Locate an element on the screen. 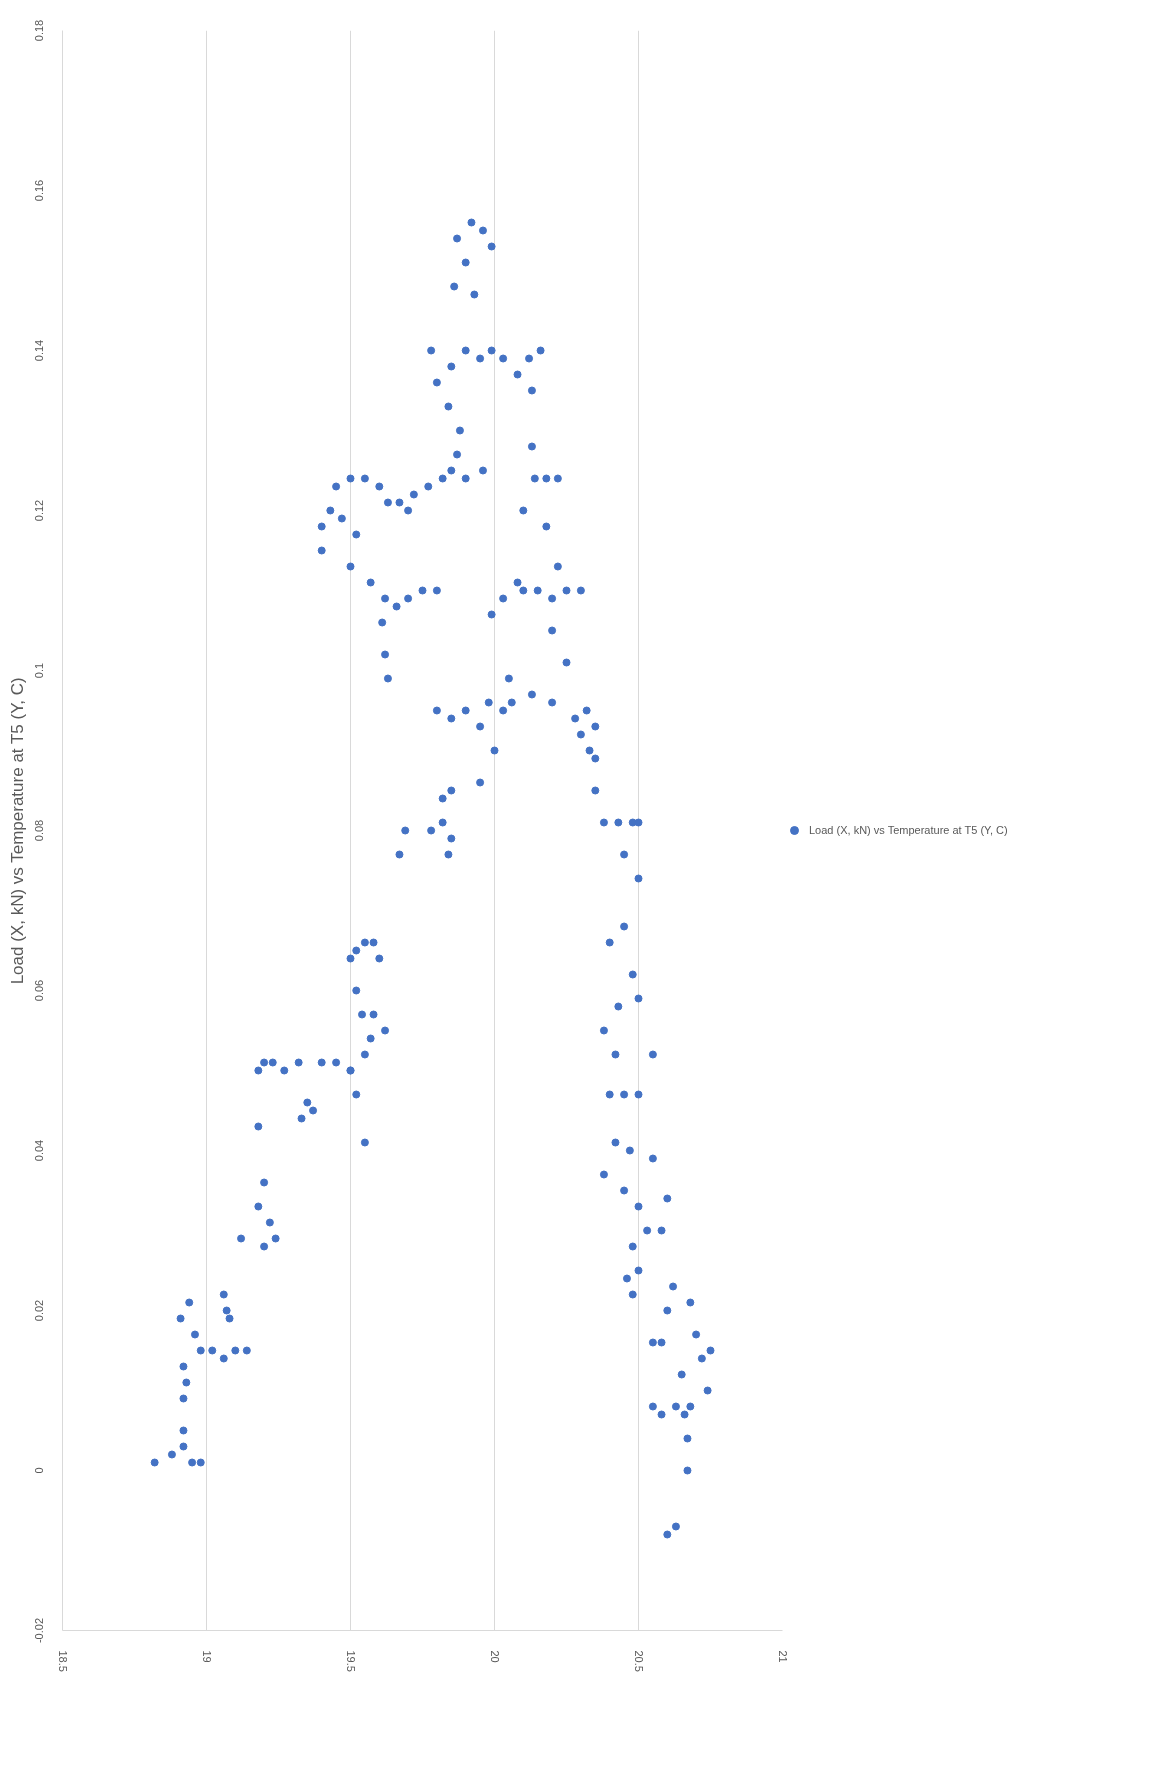 The height and width of the screenshot is (1780, 1157). y-tick-label: 0.1 is located at coordinates (38, 670).